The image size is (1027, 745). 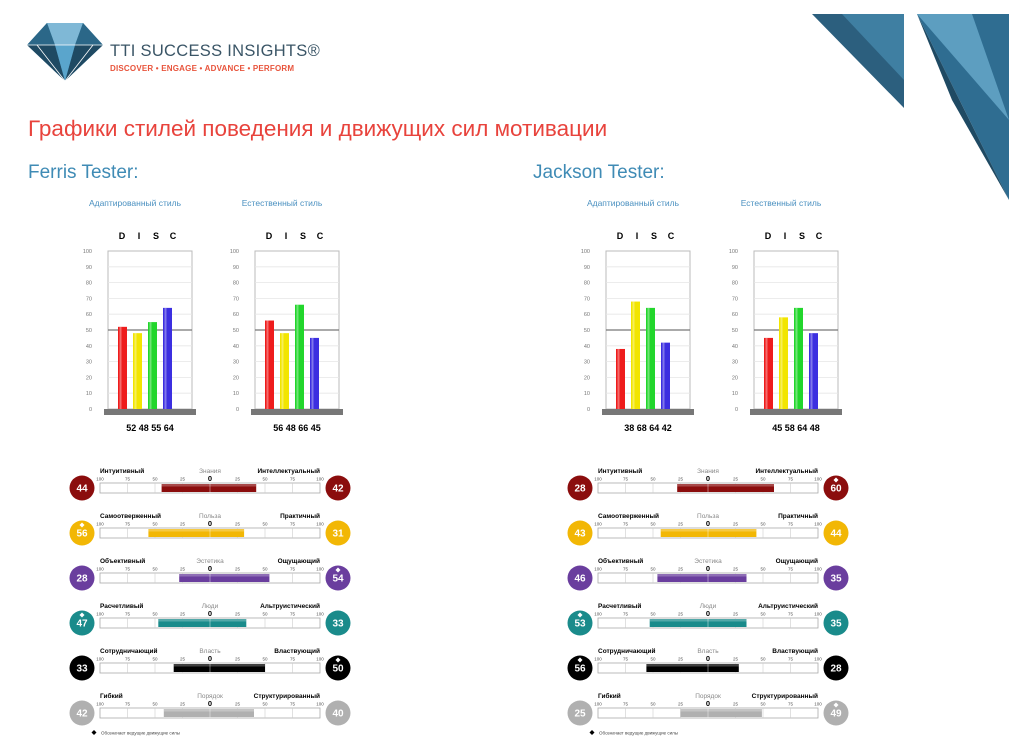 What do you see at coordinates (111, 696) in the screenshot?
I see `left-label: Гибкий` at bounding box center [111, 696].